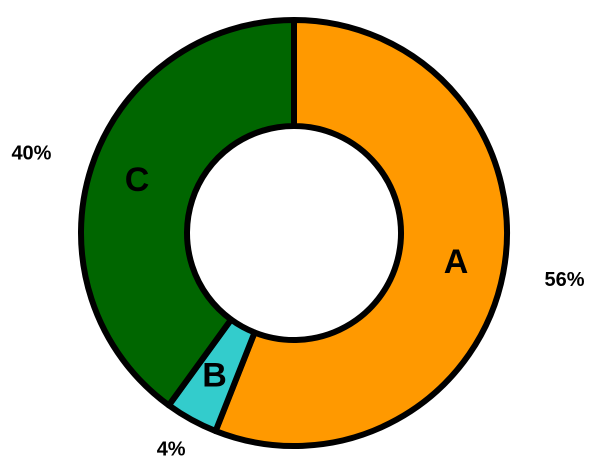 The height and width of the screenshot is (462, 600). I want to click on slice-label: B, so click(214, 376).